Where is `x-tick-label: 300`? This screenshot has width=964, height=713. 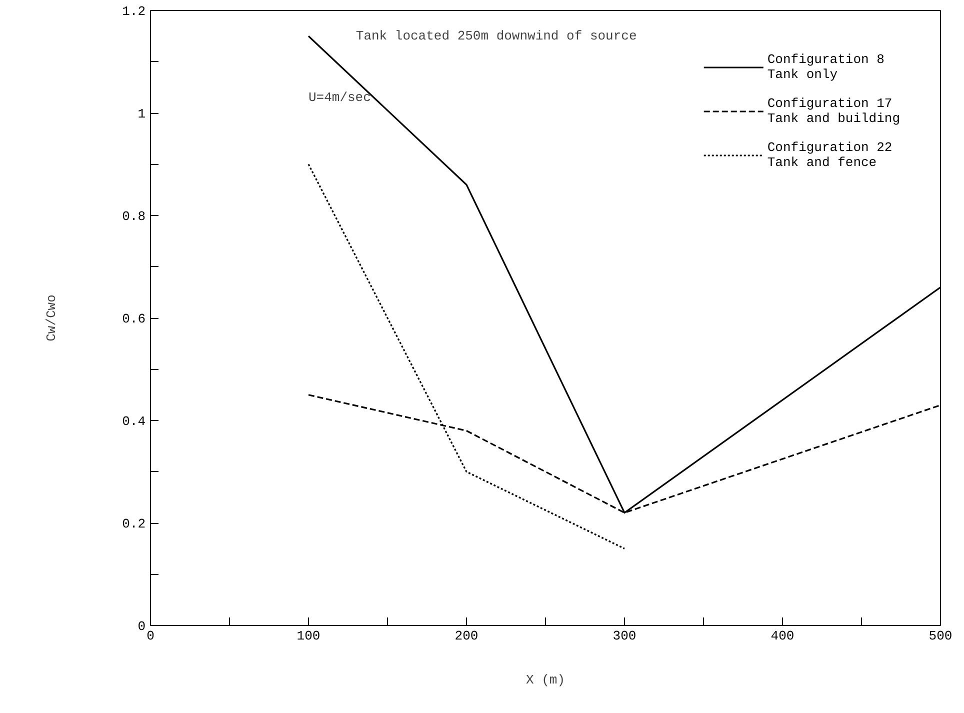
x-tick-label: 300 is located at coordinates (624, 636).